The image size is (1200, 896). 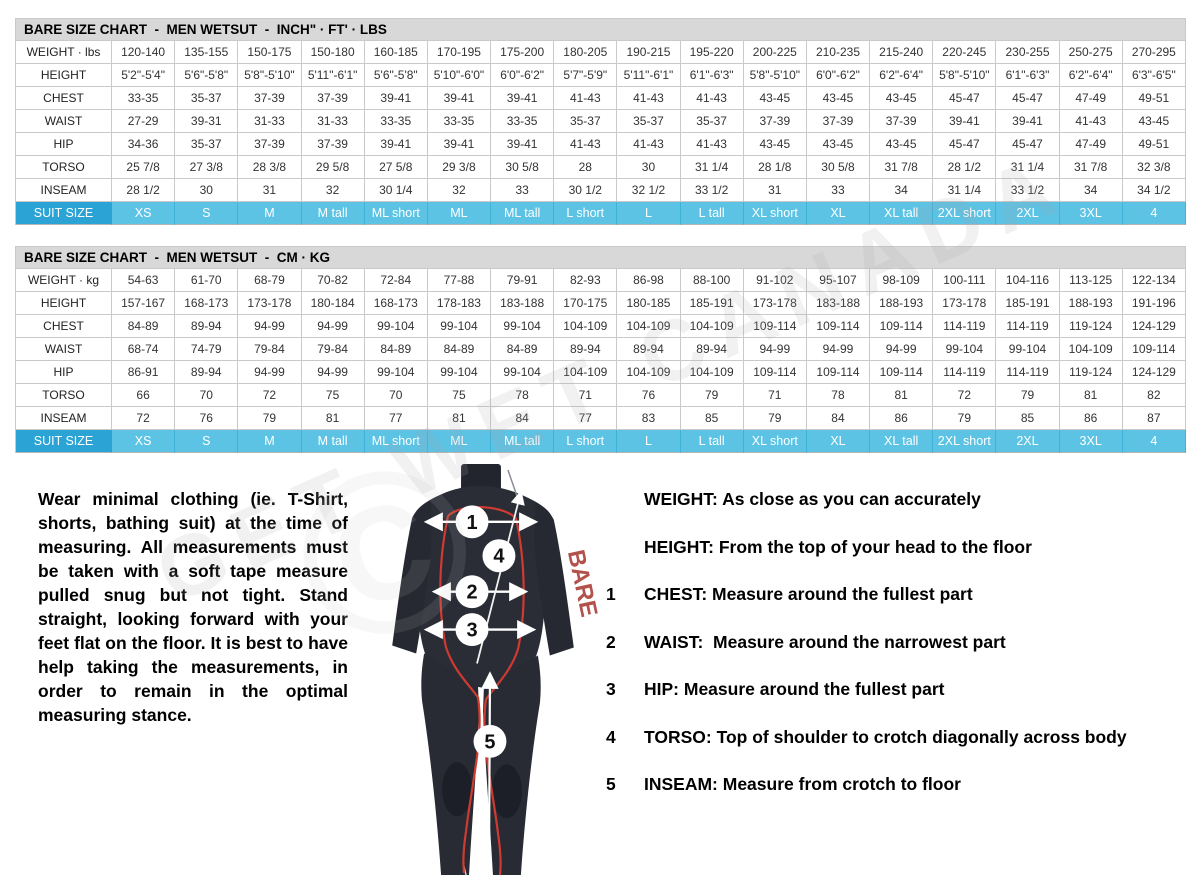 What do you see at coordinates (965, 372) in the screenshot?
I see `size-cell: 114-119` at bounding box center [965, 372].